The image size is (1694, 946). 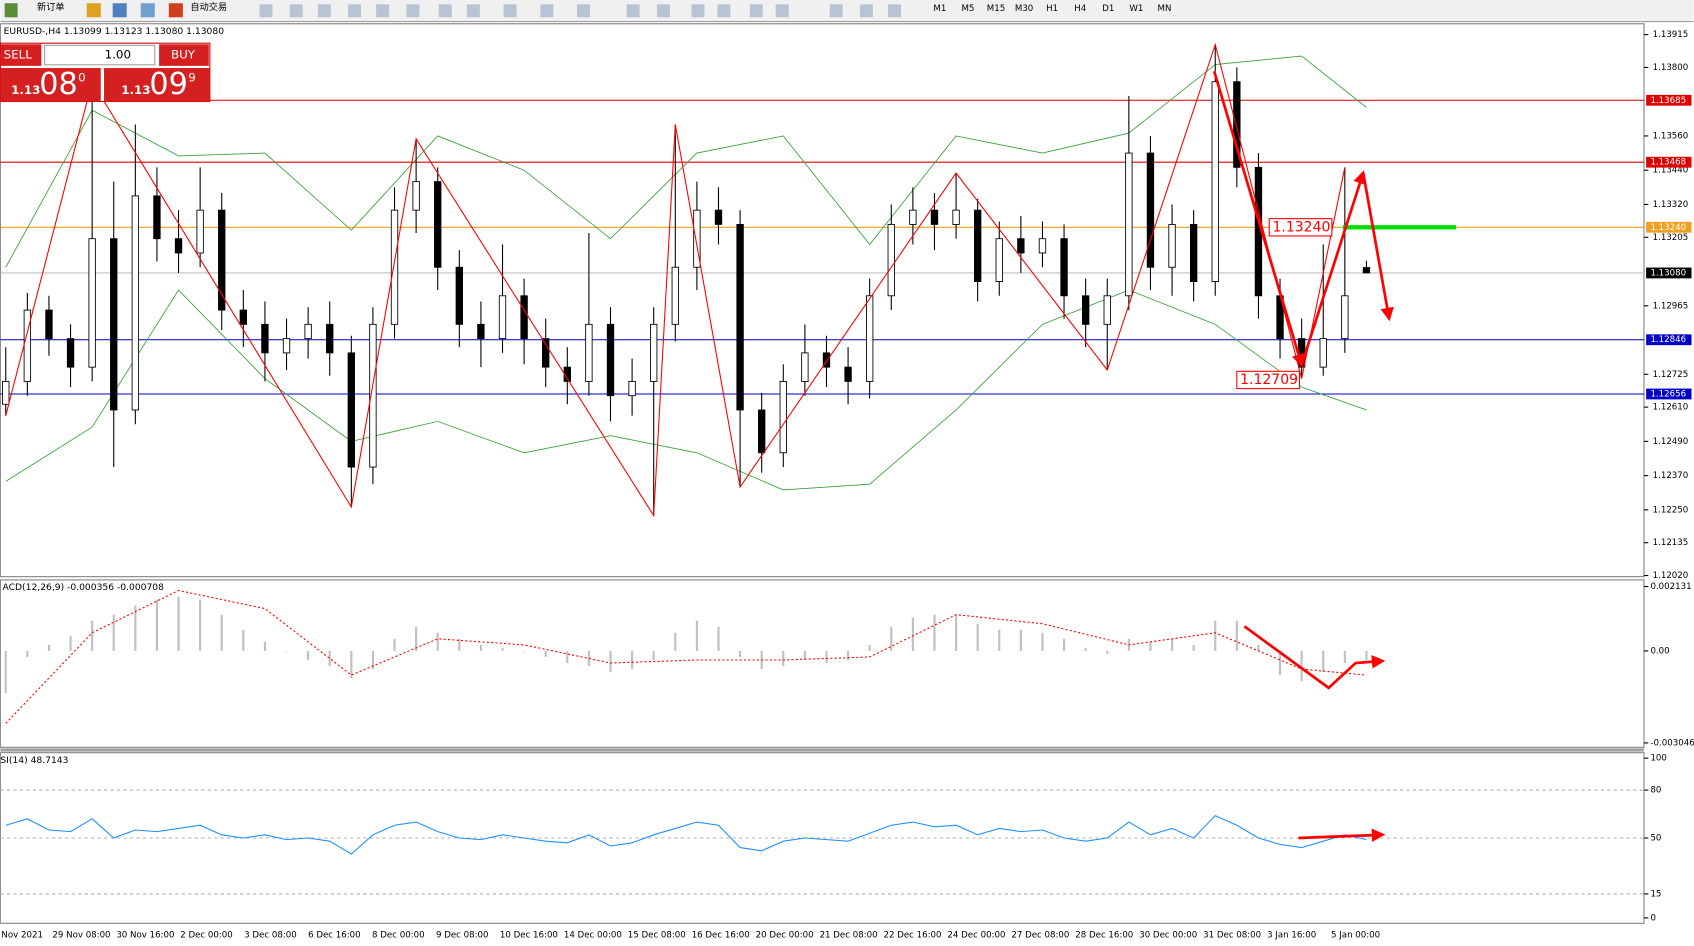 I want to click on buy-button, so click(x=184, y=55).